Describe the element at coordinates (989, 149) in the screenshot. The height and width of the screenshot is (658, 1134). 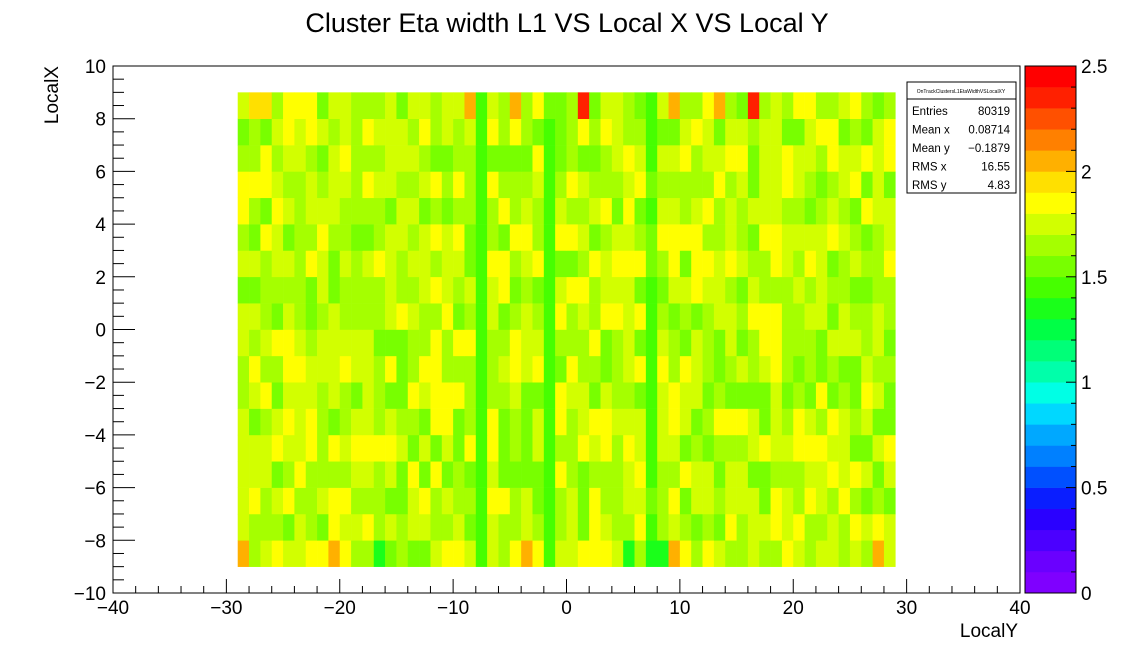
I see `stats-value: −0.1879` at that location.